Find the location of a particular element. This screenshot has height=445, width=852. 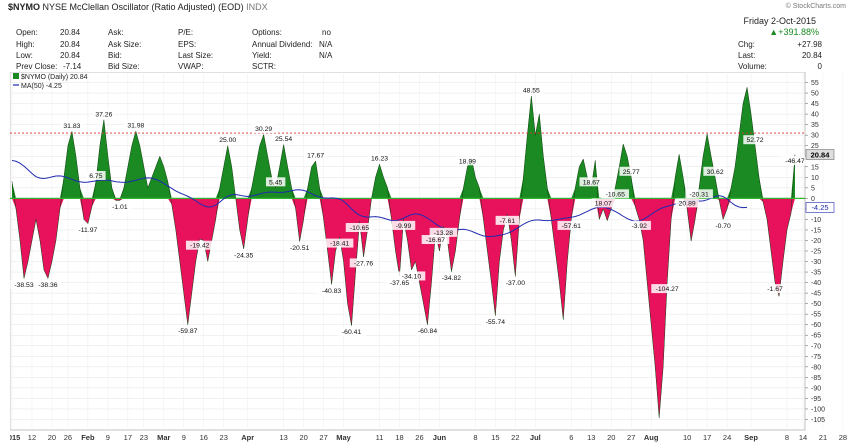

last-value-tag: 20.84 is located at coordinates (821, 154).